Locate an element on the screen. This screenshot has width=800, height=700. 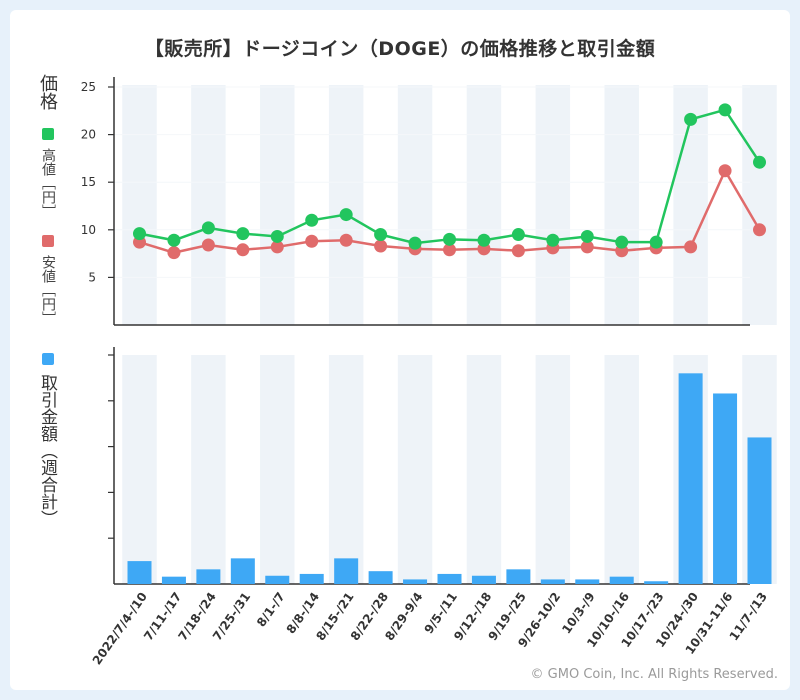
price-y-tick-label: 15 is located at coordinates (88, 182).